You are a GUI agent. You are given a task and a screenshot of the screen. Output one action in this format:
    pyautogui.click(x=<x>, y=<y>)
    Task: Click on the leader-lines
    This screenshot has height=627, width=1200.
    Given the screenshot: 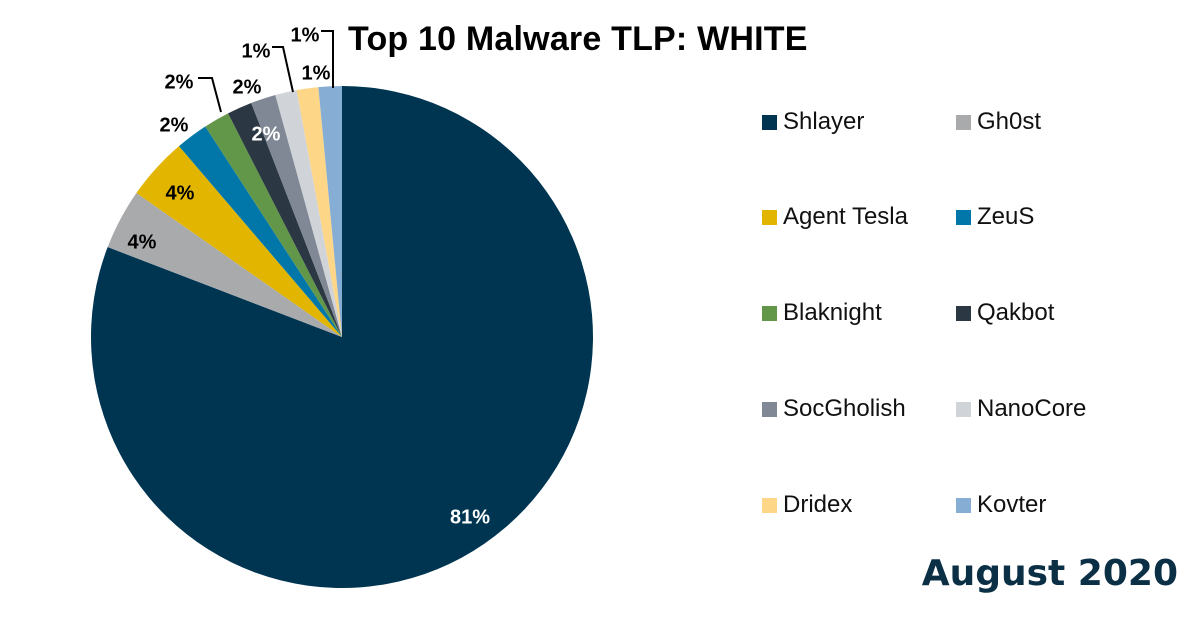 What is the action you would take?
    pyautogui.click(x=266, y=71)
    